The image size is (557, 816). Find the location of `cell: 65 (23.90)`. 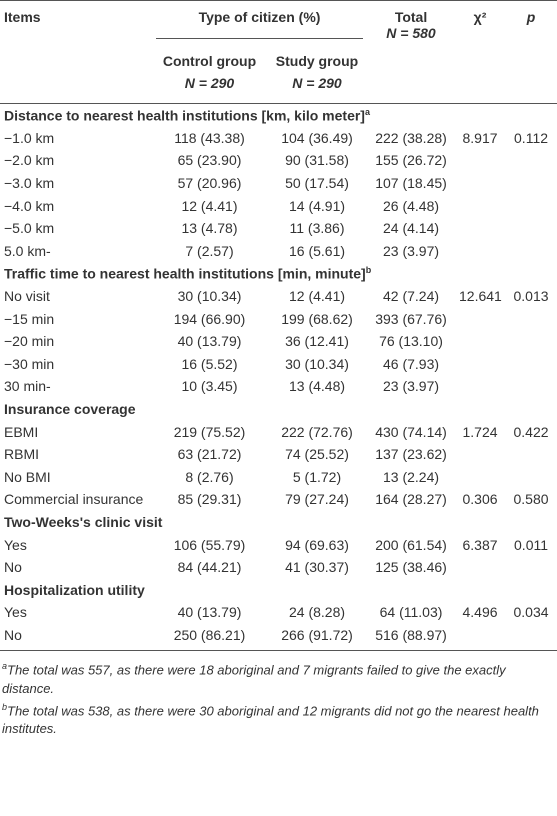

cell: 65 (23.90) is located at coordinates (209, 160).